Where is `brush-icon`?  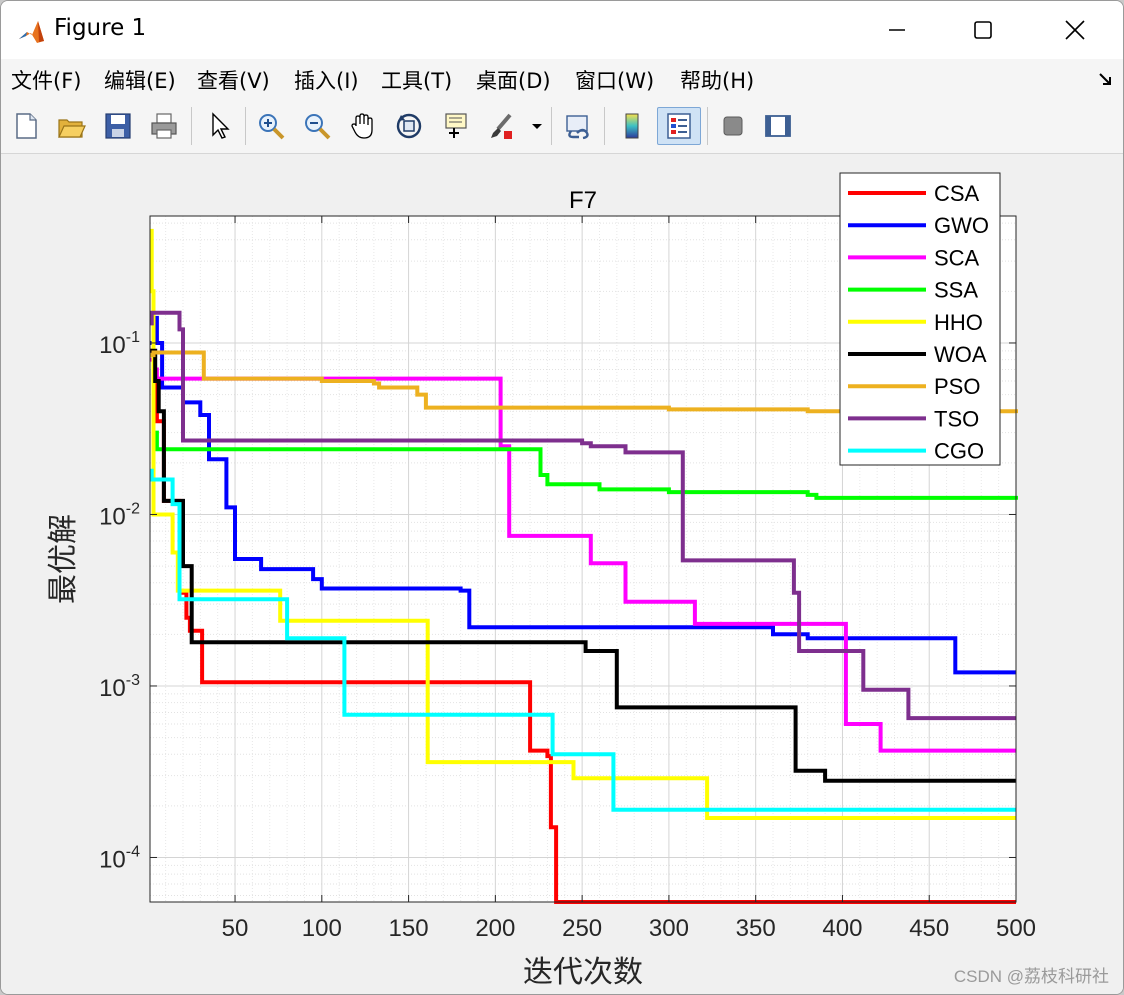
brush-icon is located at coordinates (501, 126).